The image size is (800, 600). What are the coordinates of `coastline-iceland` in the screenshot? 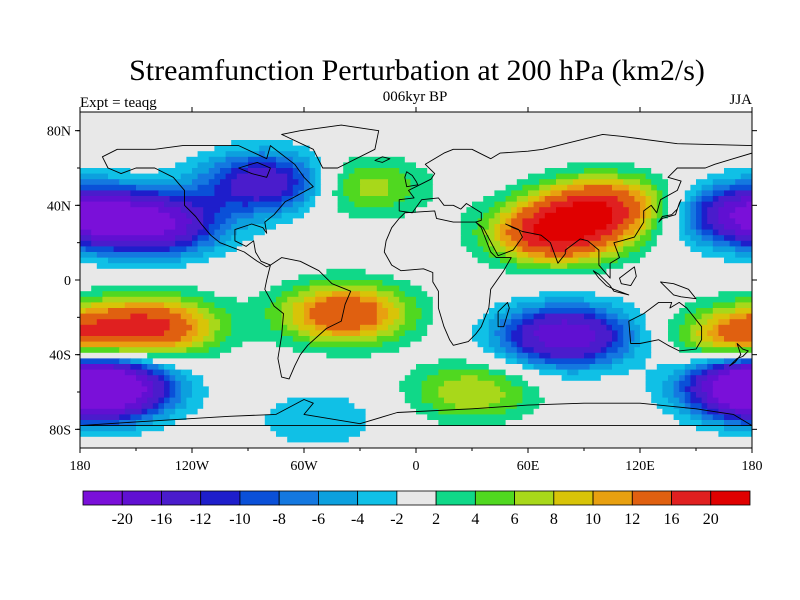 It's located at (382, 159).